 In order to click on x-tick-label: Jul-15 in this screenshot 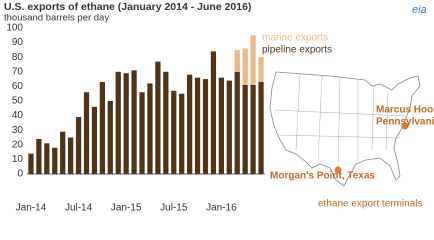, I will do `click(174, 208)`.